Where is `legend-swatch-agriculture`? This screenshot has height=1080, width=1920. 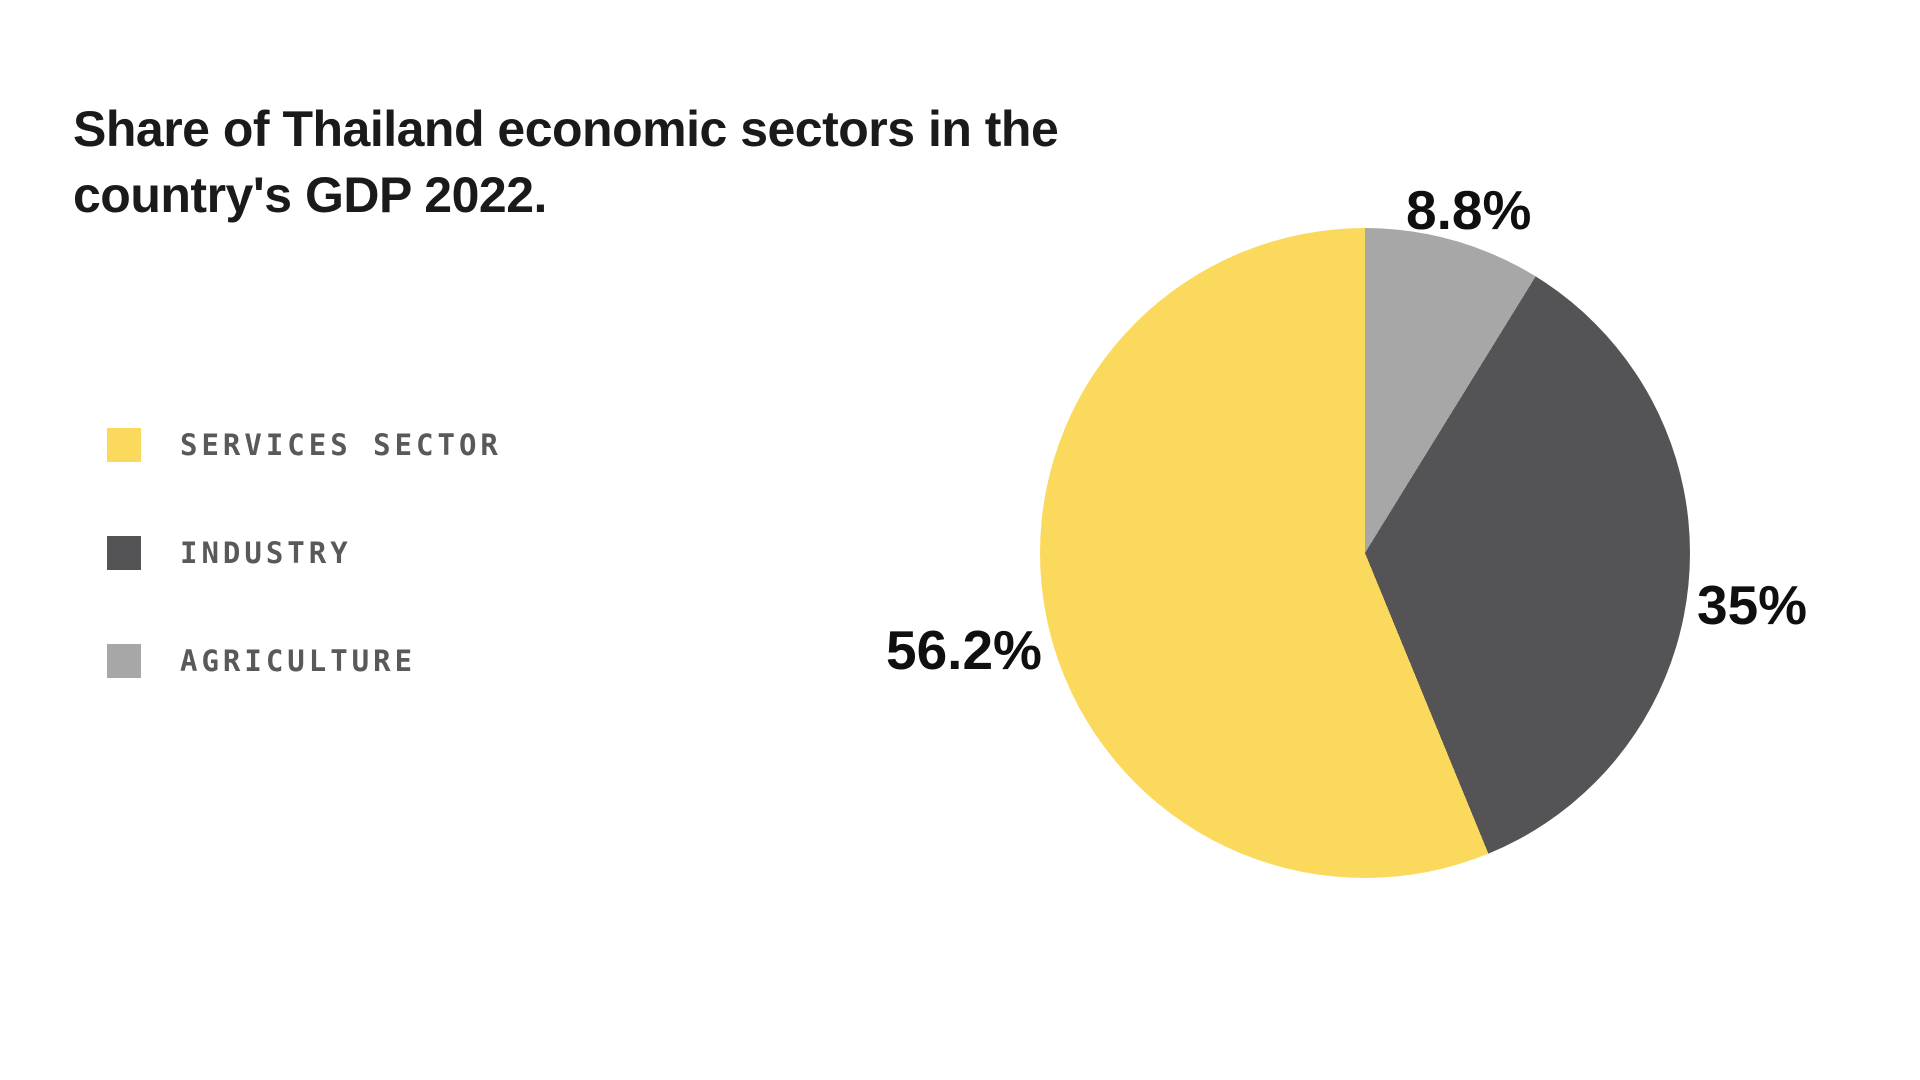
legend-swatch-agriculture is located at coordinates (124, 661).